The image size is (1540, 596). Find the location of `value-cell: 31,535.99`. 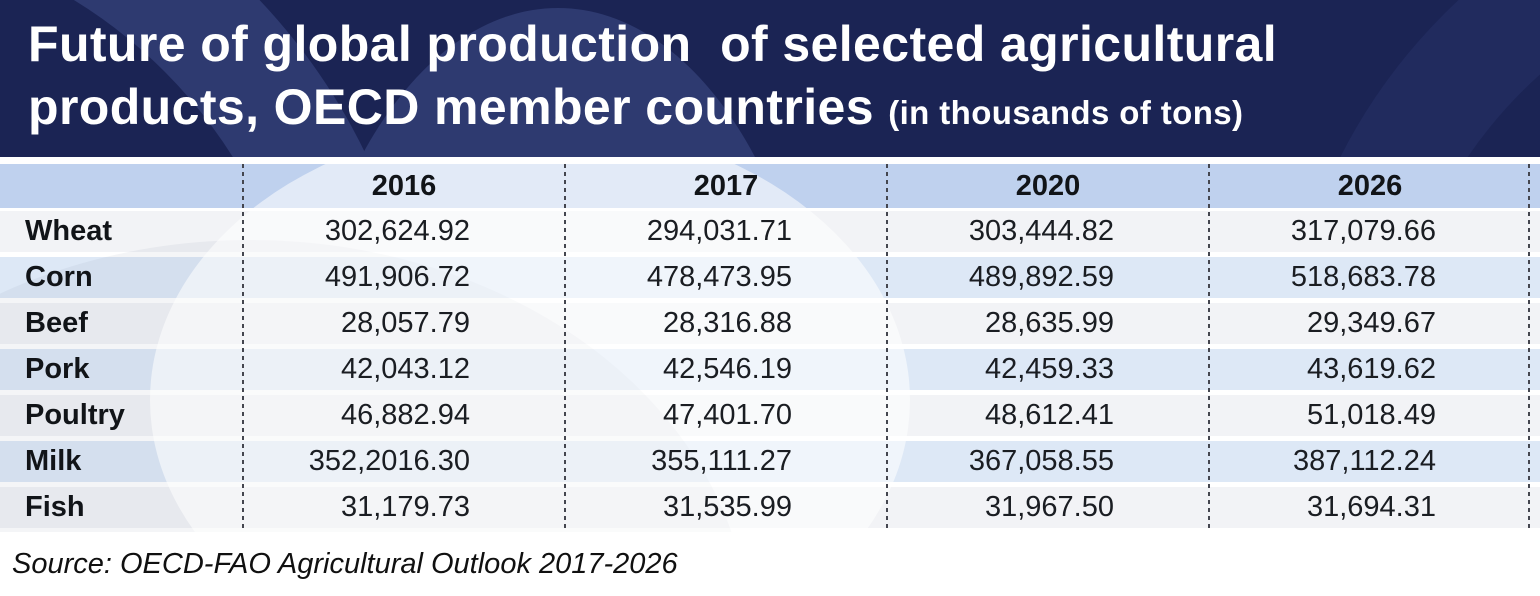

value-cell: 31,535.99 is located at coordinates (727, 507).